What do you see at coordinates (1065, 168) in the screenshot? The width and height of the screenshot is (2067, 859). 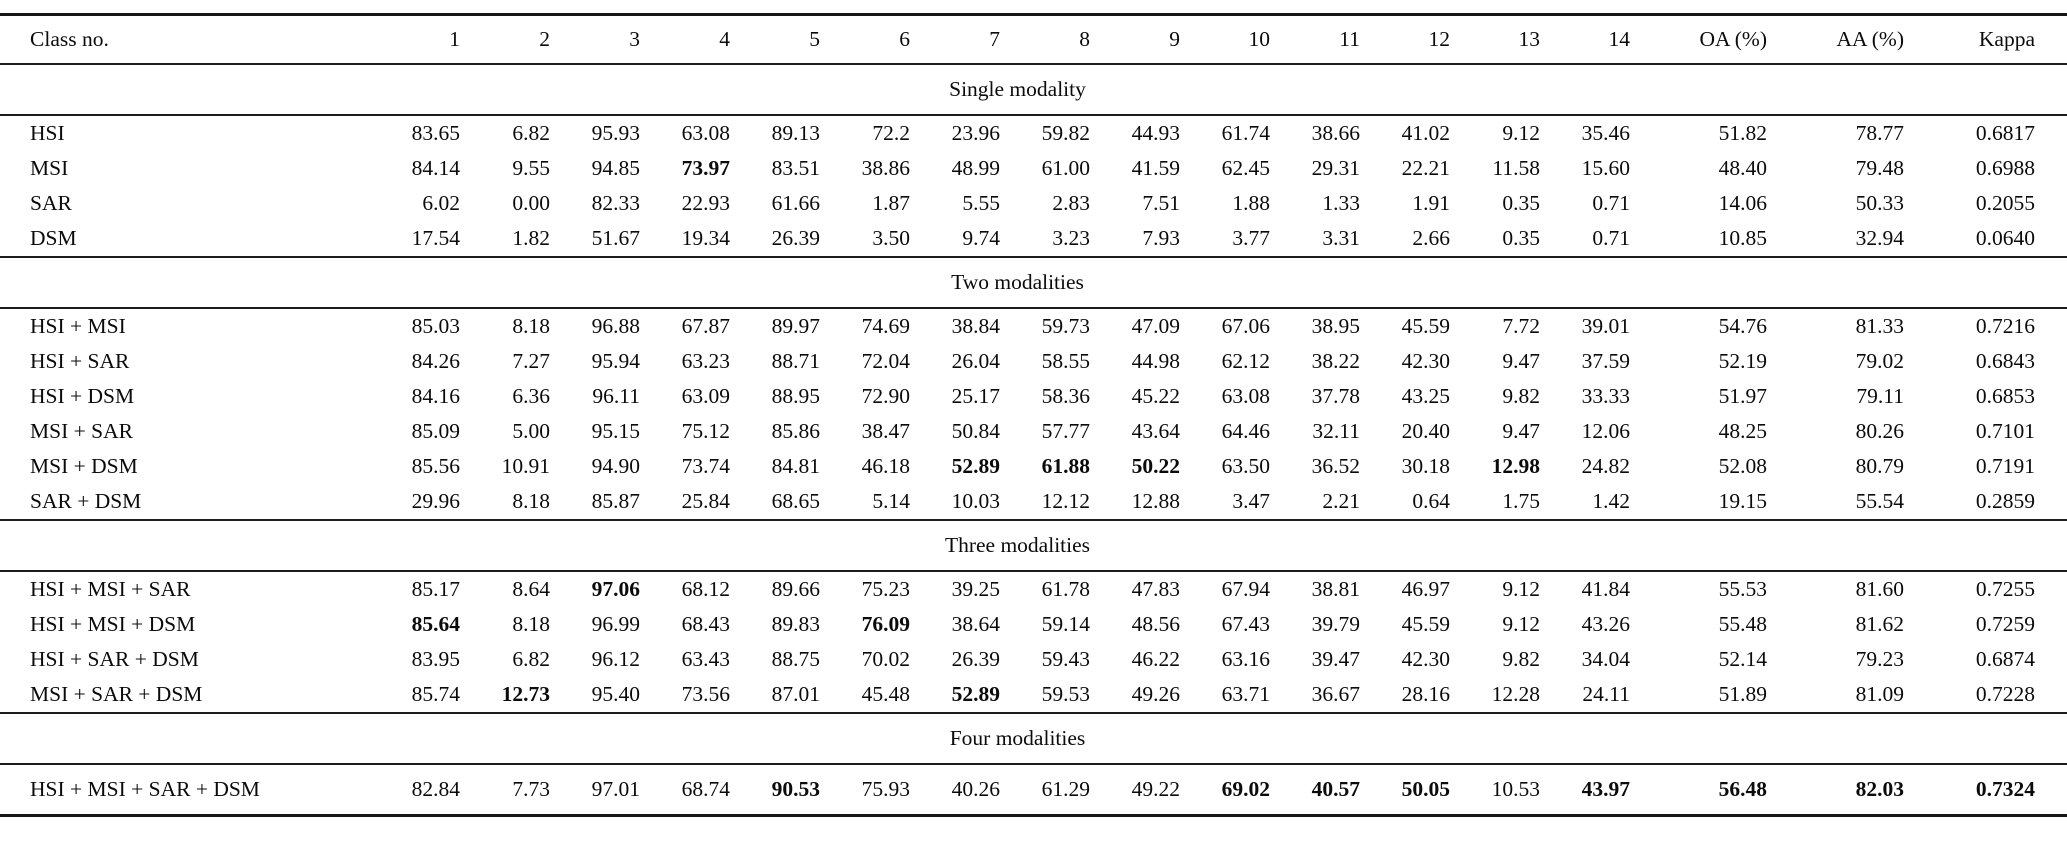 I see `value-cell: 61.00` at bounding box center [1065, 168].